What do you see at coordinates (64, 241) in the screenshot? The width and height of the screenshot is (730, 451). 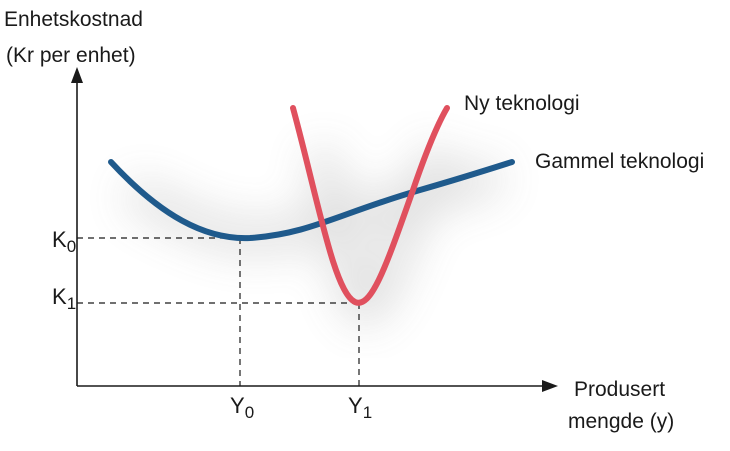 I see `k0-tick-label: K0` at bounding box center [64, 241].